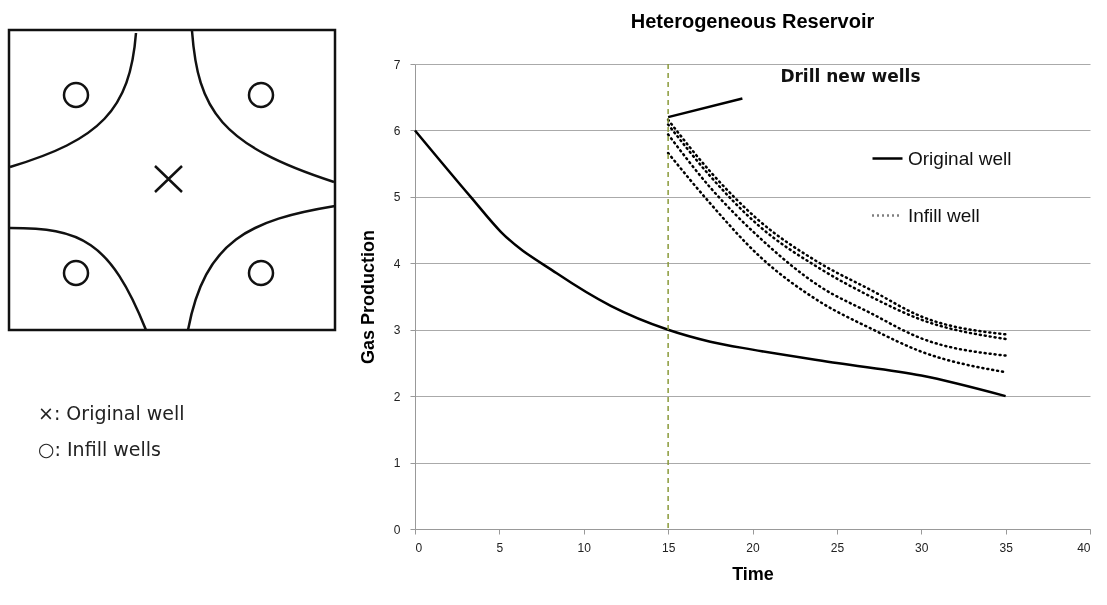 The image size is (1107, 605). What do you see at coordinates (367, 297) in the screenshot?
I see `y-axis-title: Gas Production` at bounding box center [367, 297].